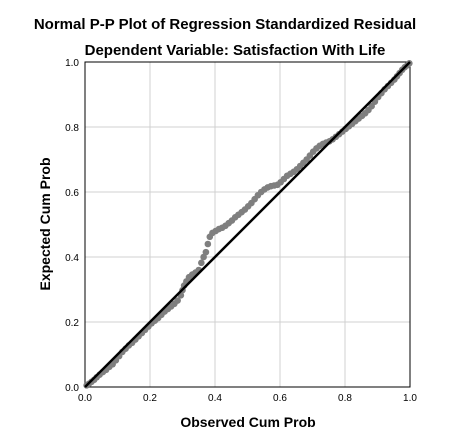 Image resolution: width=474 pixels, height=445 pixels. Describe the element at coordinates (72, 388) in the screenshot. I see `y-tick-label: 0.0` at that location.